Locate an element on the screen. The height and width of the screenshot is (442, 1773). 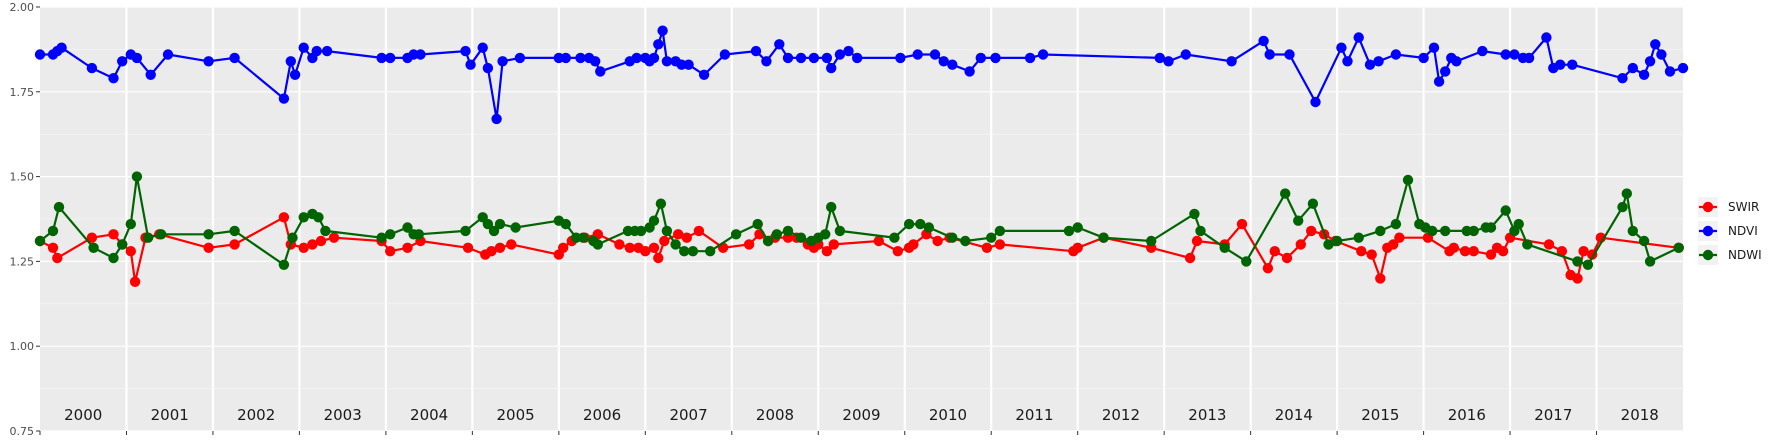
year-label: 2007 is located at coordinates (688, 415).